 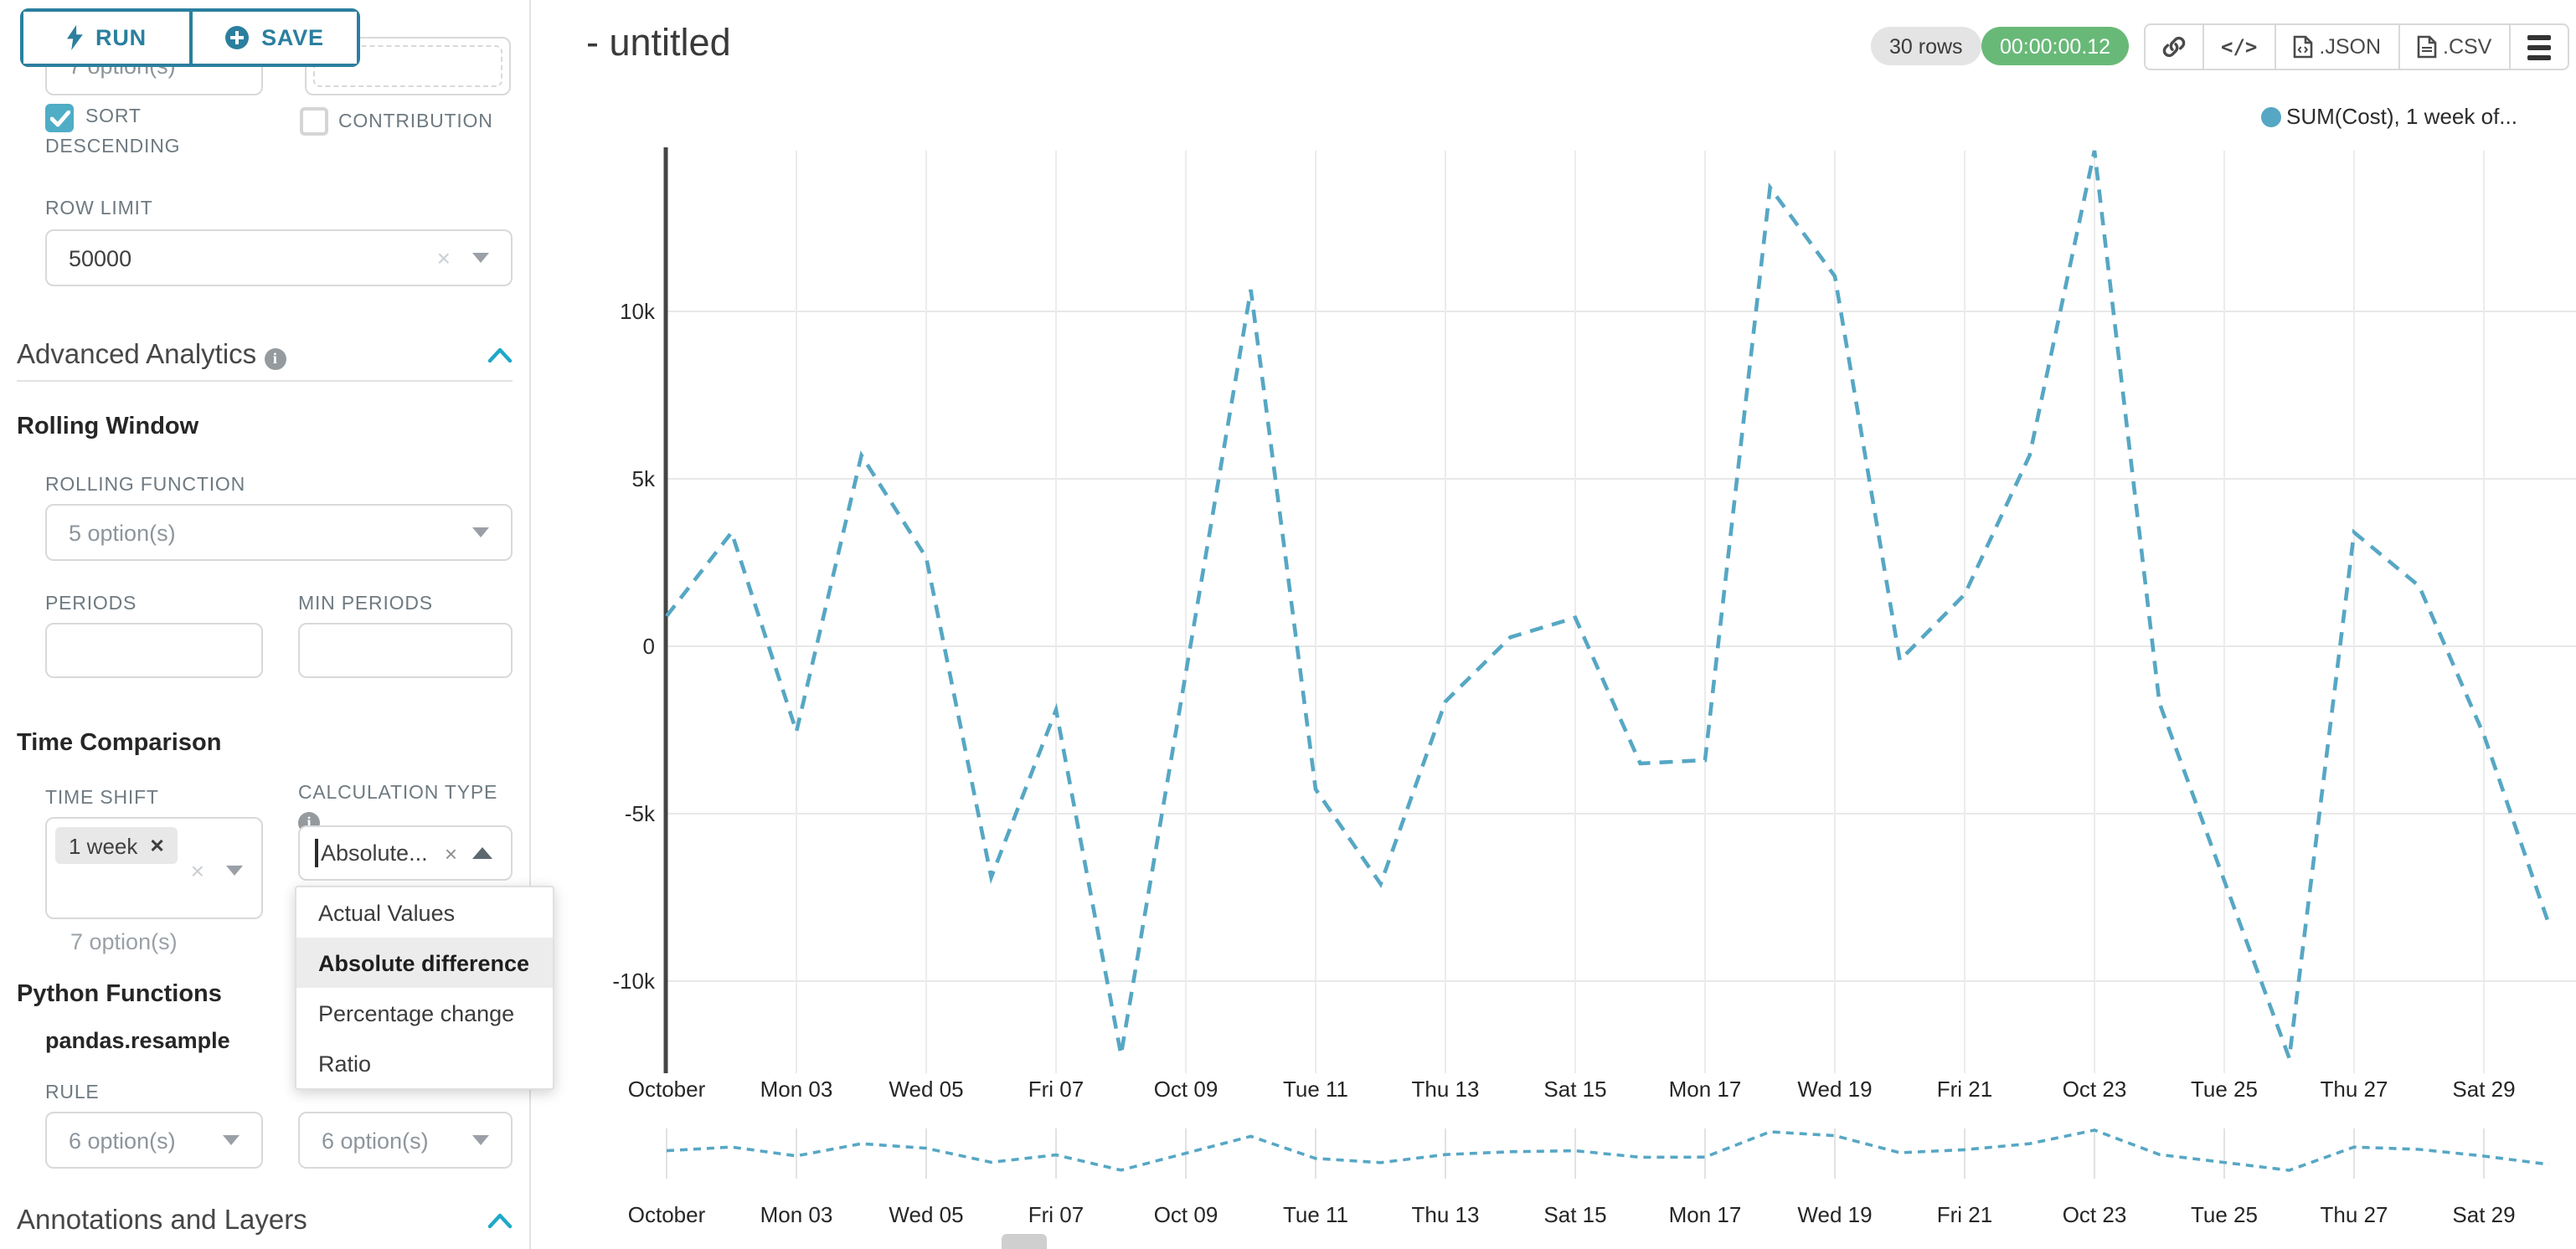 What do you see at coordinates (2302, 47) in the screenshot?
I see `file-code-icon` at bounding box center [2302, 47].